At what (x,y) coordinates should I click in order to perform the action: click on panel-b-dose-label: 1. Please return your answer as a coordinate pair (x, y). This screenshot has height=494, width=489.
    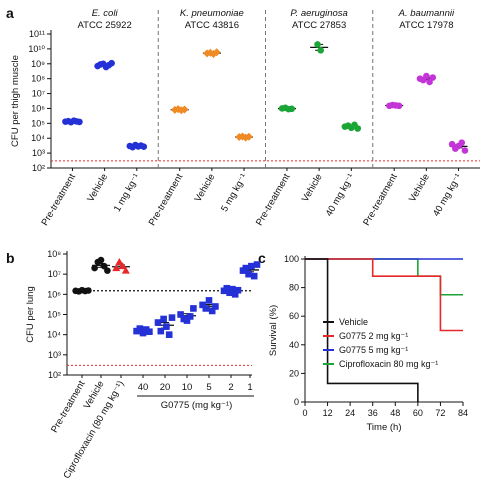
    Looking at the image, I should click on (249, 387).